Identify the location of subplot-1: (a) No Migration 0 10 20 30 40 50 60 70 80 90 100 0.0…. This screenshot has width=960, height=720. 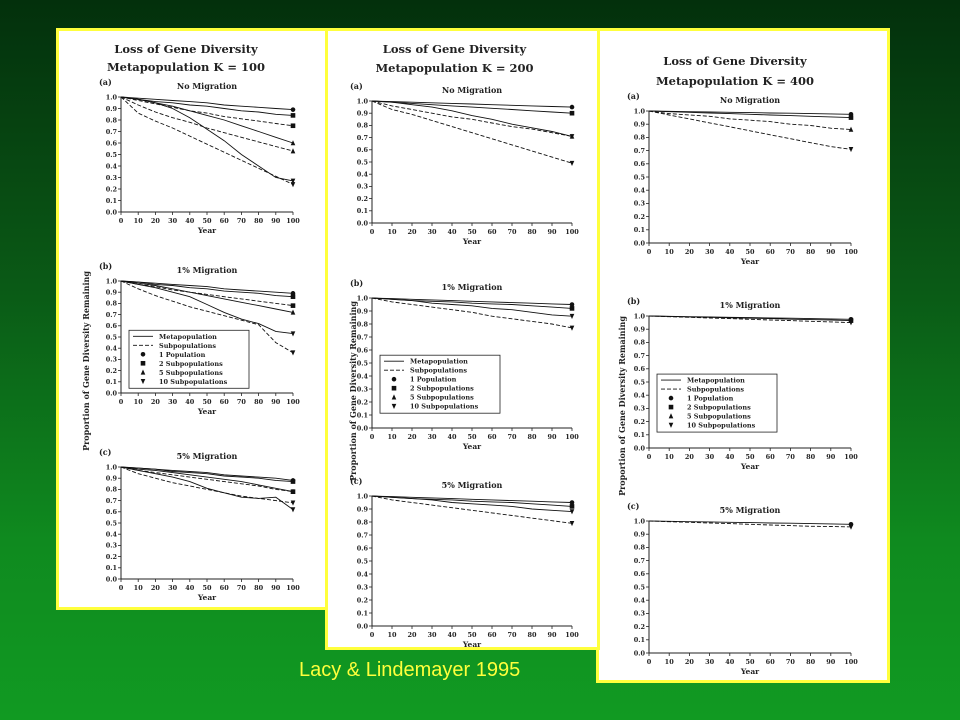
(199, 156).